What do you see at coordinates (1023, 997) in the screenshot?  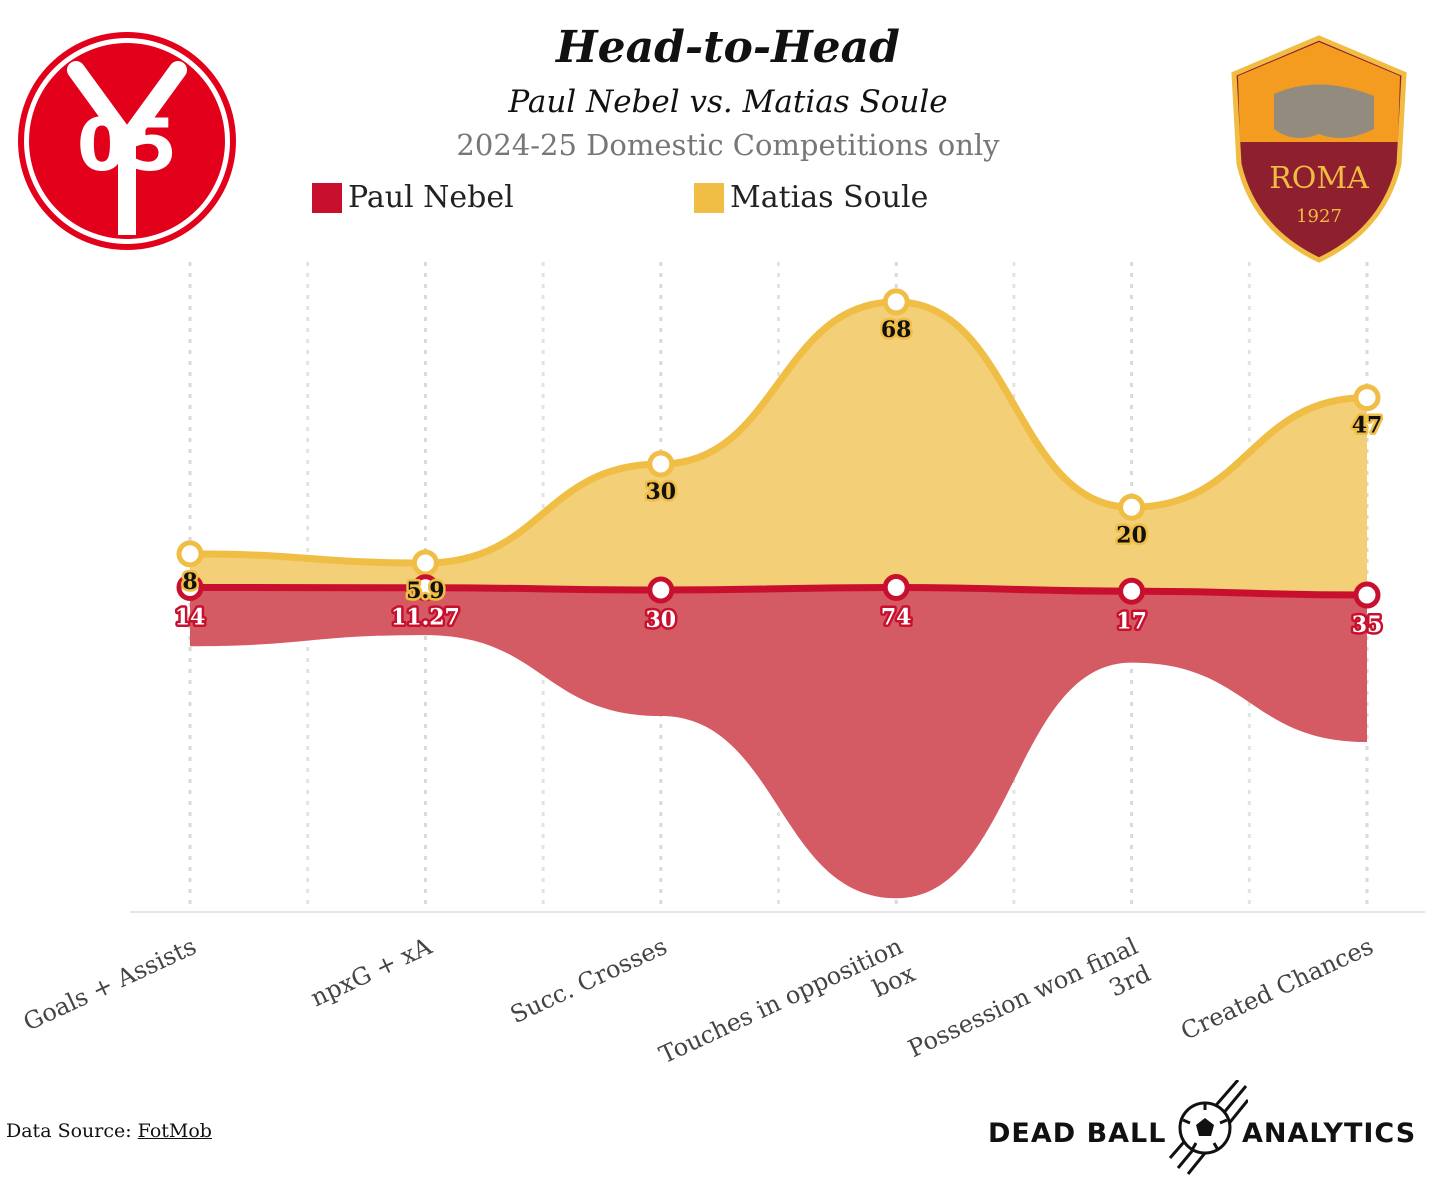 I see `x-tick-label-line: Possession won final` at bounding box center [1023, 997].